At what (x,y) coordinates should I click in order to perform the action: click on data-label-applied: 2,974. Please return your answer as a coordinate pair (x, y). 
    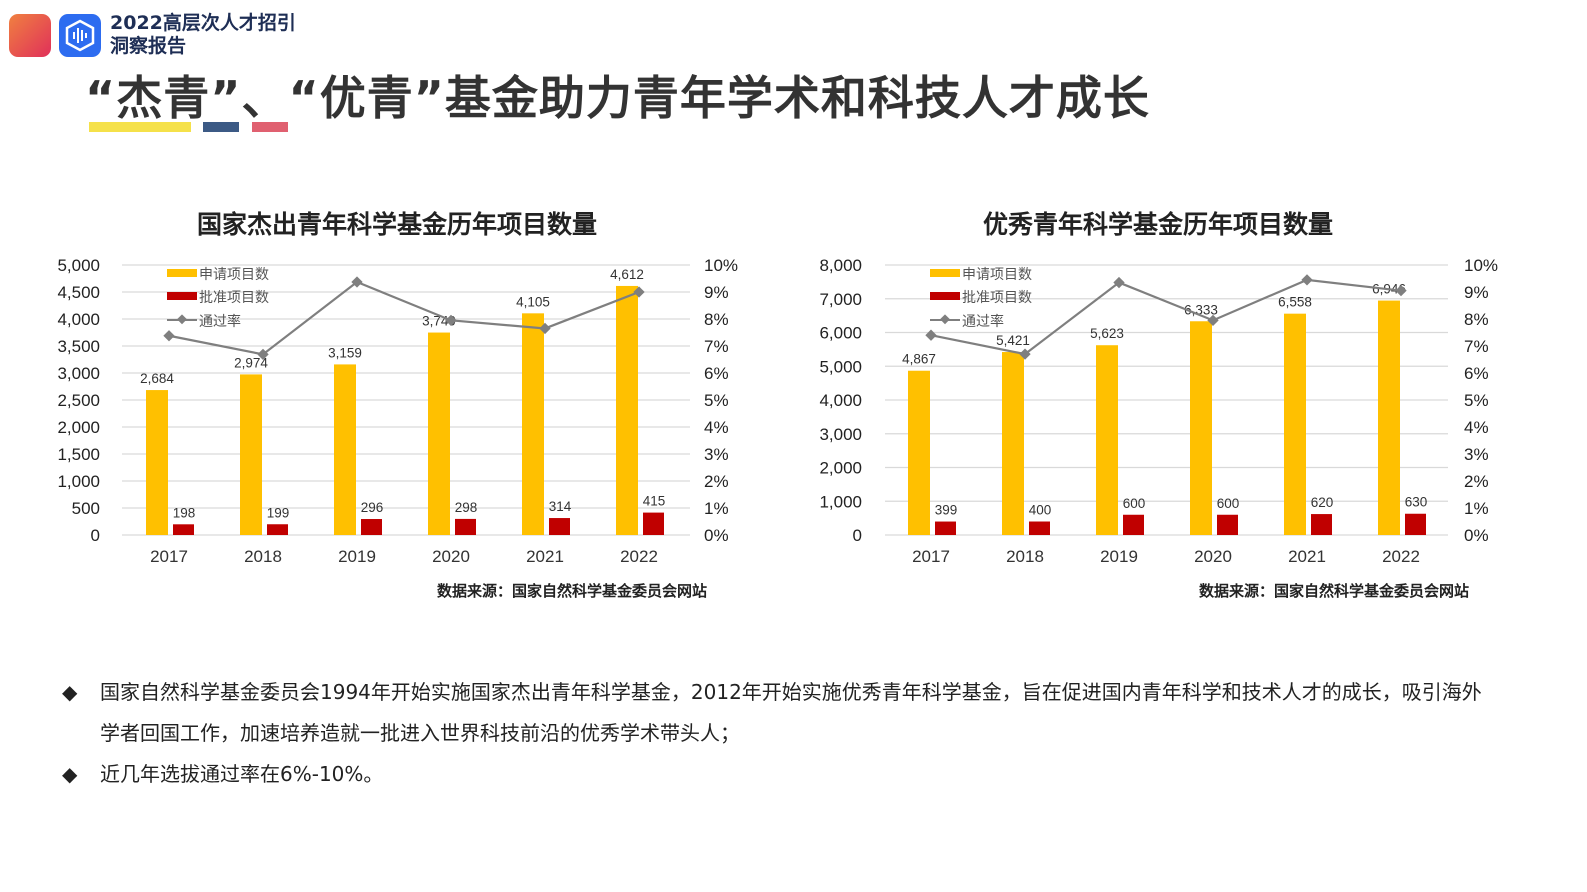
    Looking at the image, I should click on (251, 362).